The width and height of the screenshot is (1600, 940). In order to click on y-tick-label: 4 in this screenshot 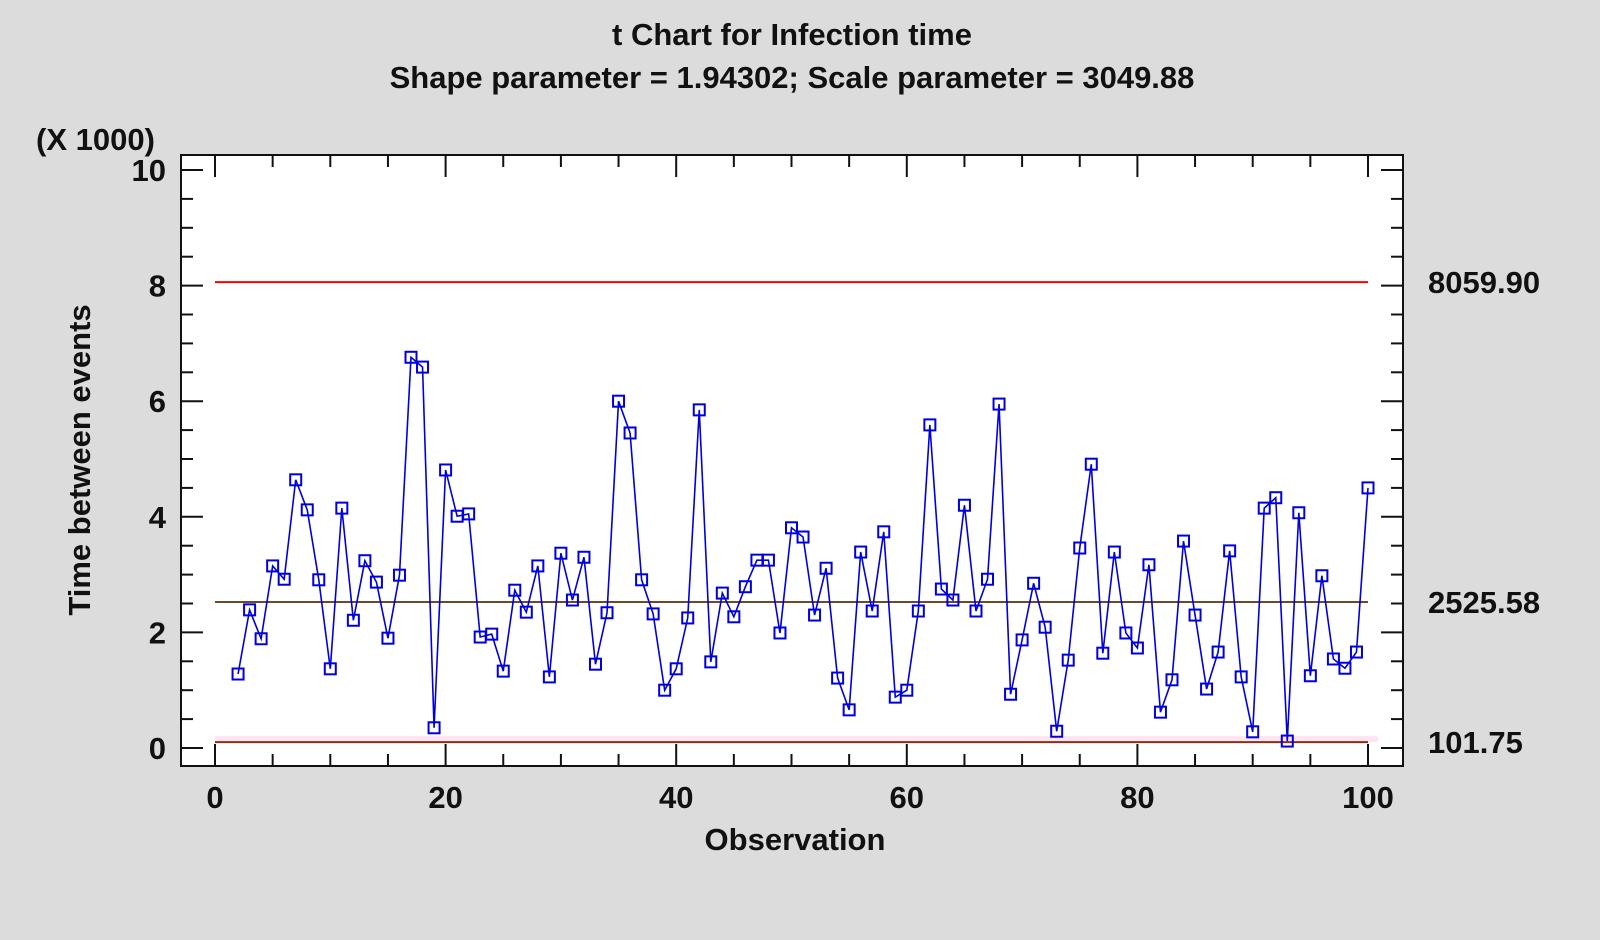, I will do `click(158, 517)`.